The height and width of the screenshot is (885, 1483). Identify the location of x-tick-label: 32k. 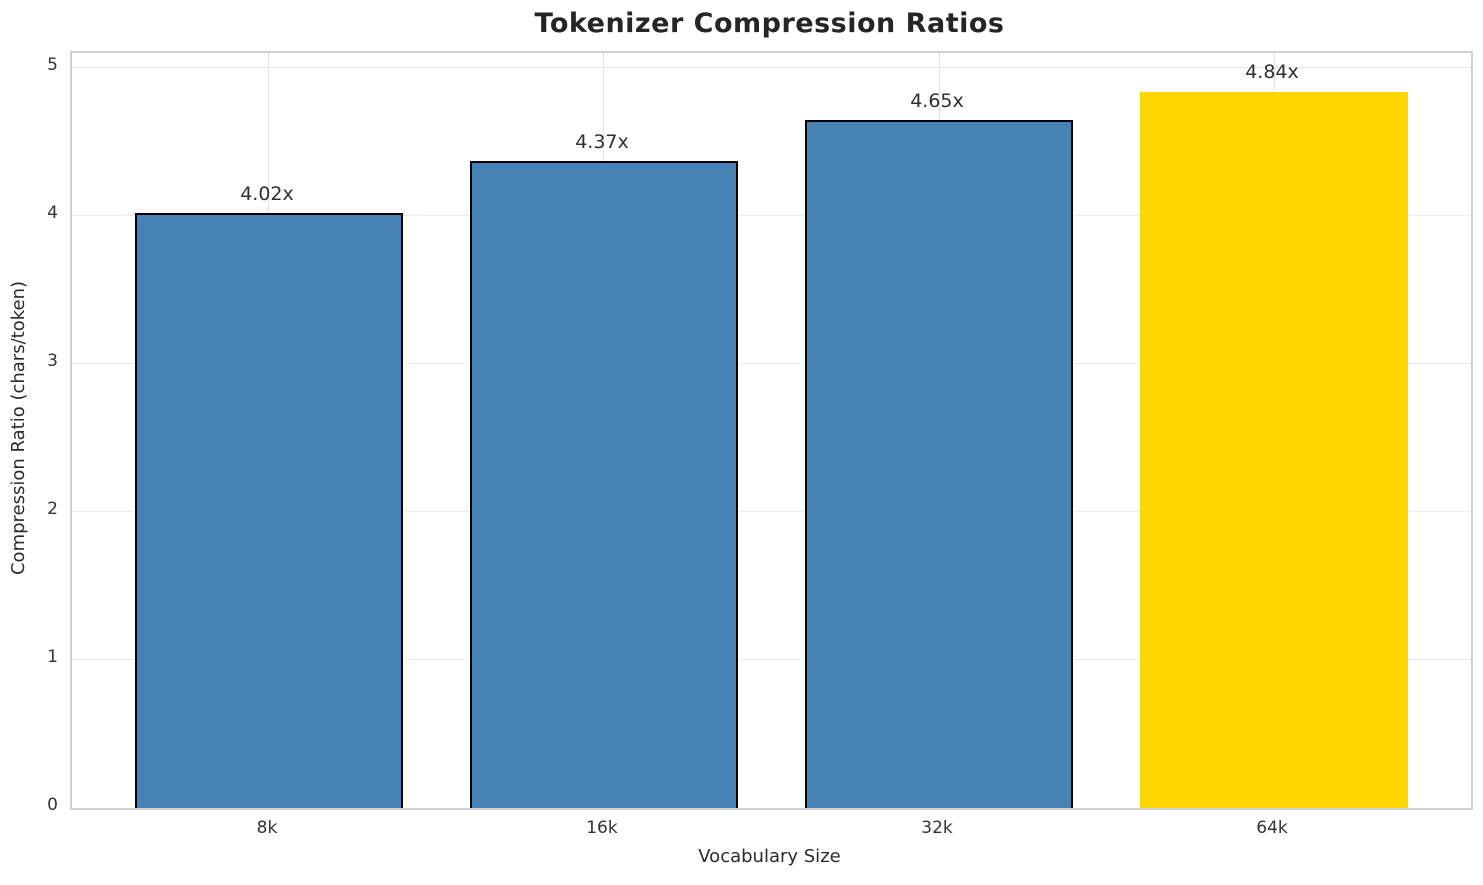
(937, 828).